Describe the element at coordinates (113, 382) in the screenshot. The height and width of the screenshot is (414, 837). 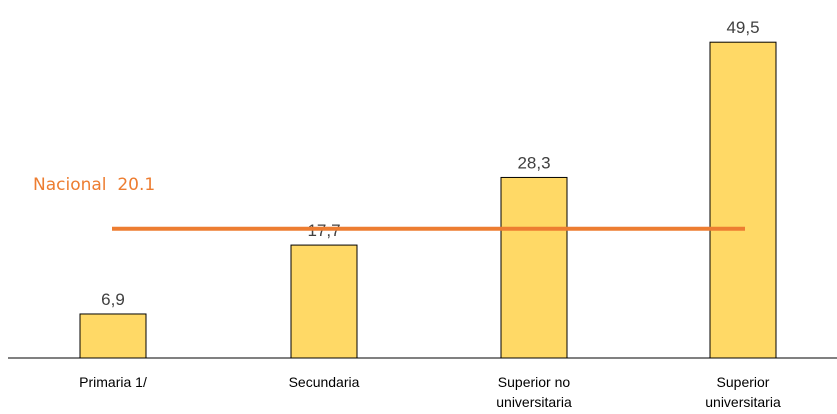
I see `category-label-1: Primaria 1/` at that location.